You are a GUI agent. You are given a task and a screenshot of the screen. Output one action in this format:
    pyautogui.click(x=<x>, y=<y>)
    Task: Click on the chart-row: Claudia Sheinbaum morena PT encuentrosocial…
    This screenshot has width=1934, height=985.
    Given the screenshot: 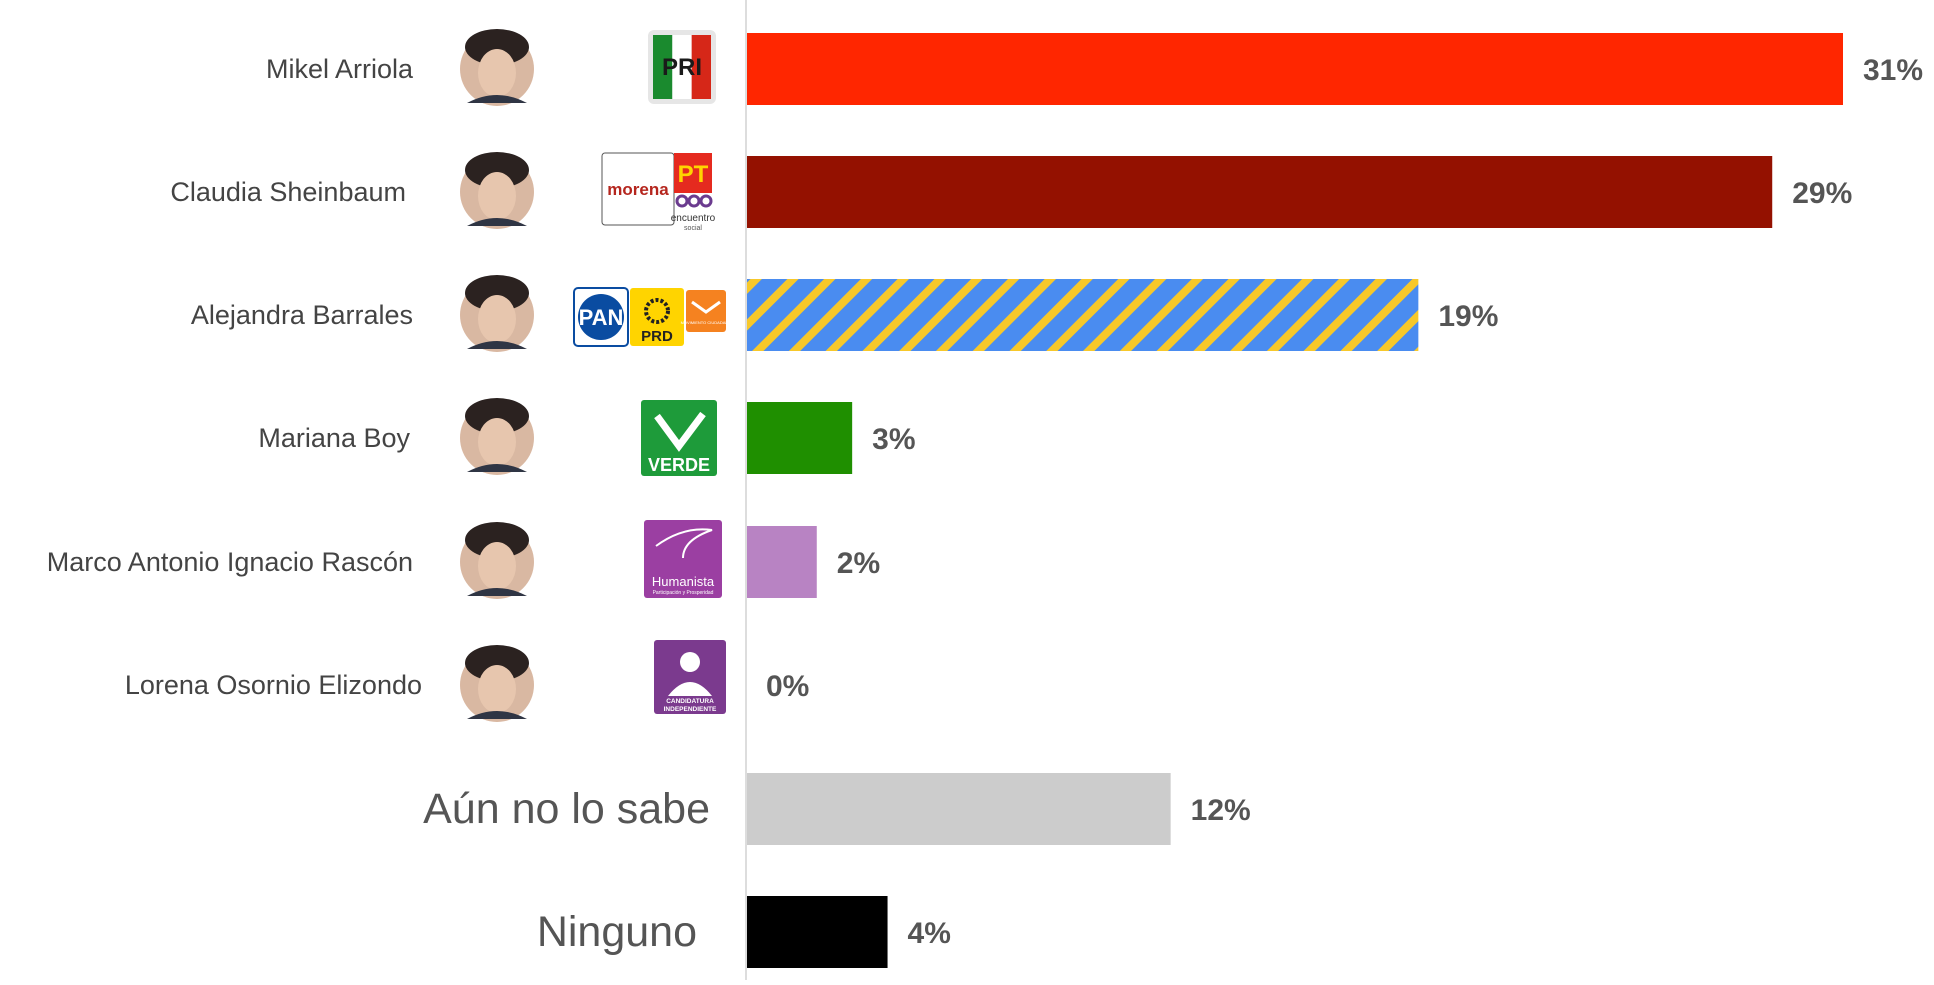 What is the action you would take?
    pyautogui.click(x=1011, y=192)
    